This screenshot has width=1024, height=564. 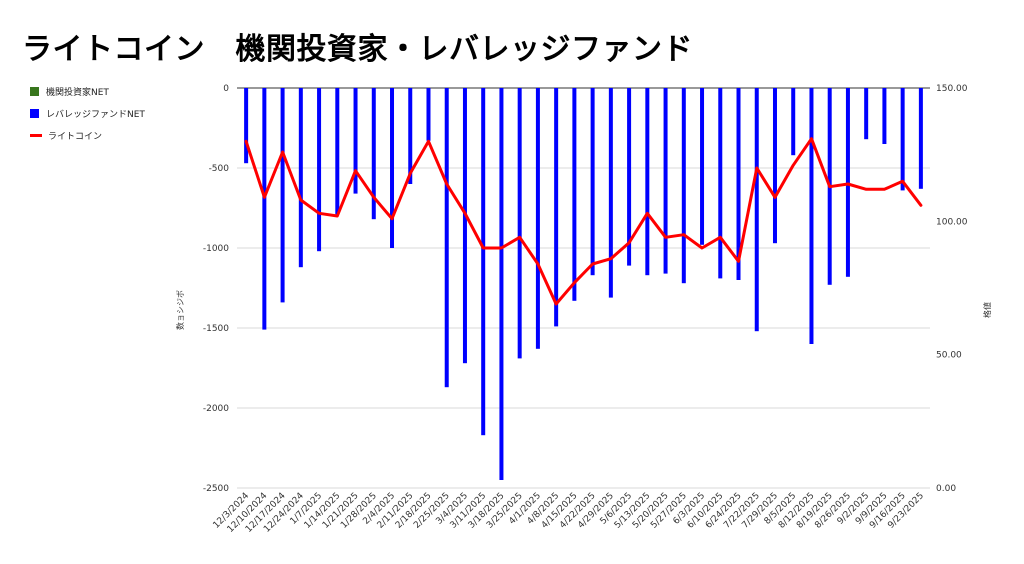 I want to click on legend-item-institutional: 機関投資家NET, so click(x=87, y=91).